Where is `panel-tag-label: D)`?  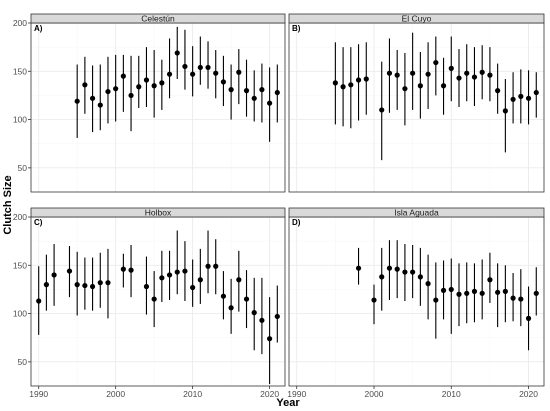 panel-tag-label: D) is located at coordinates (296, 222).